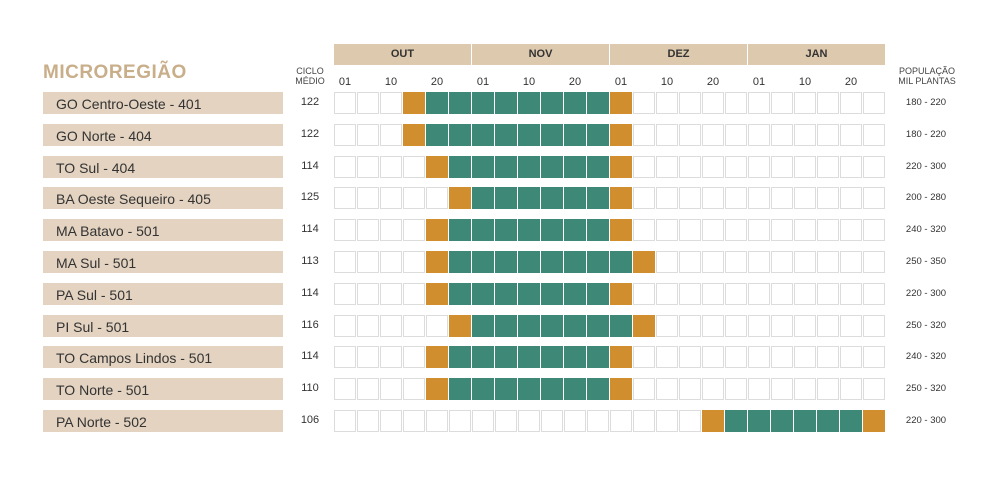 This screenshot has width=1000, height=478. Describe the element at coordinates (621, 82) in the screenshot. I see `day-tick-label: 01` at that location.